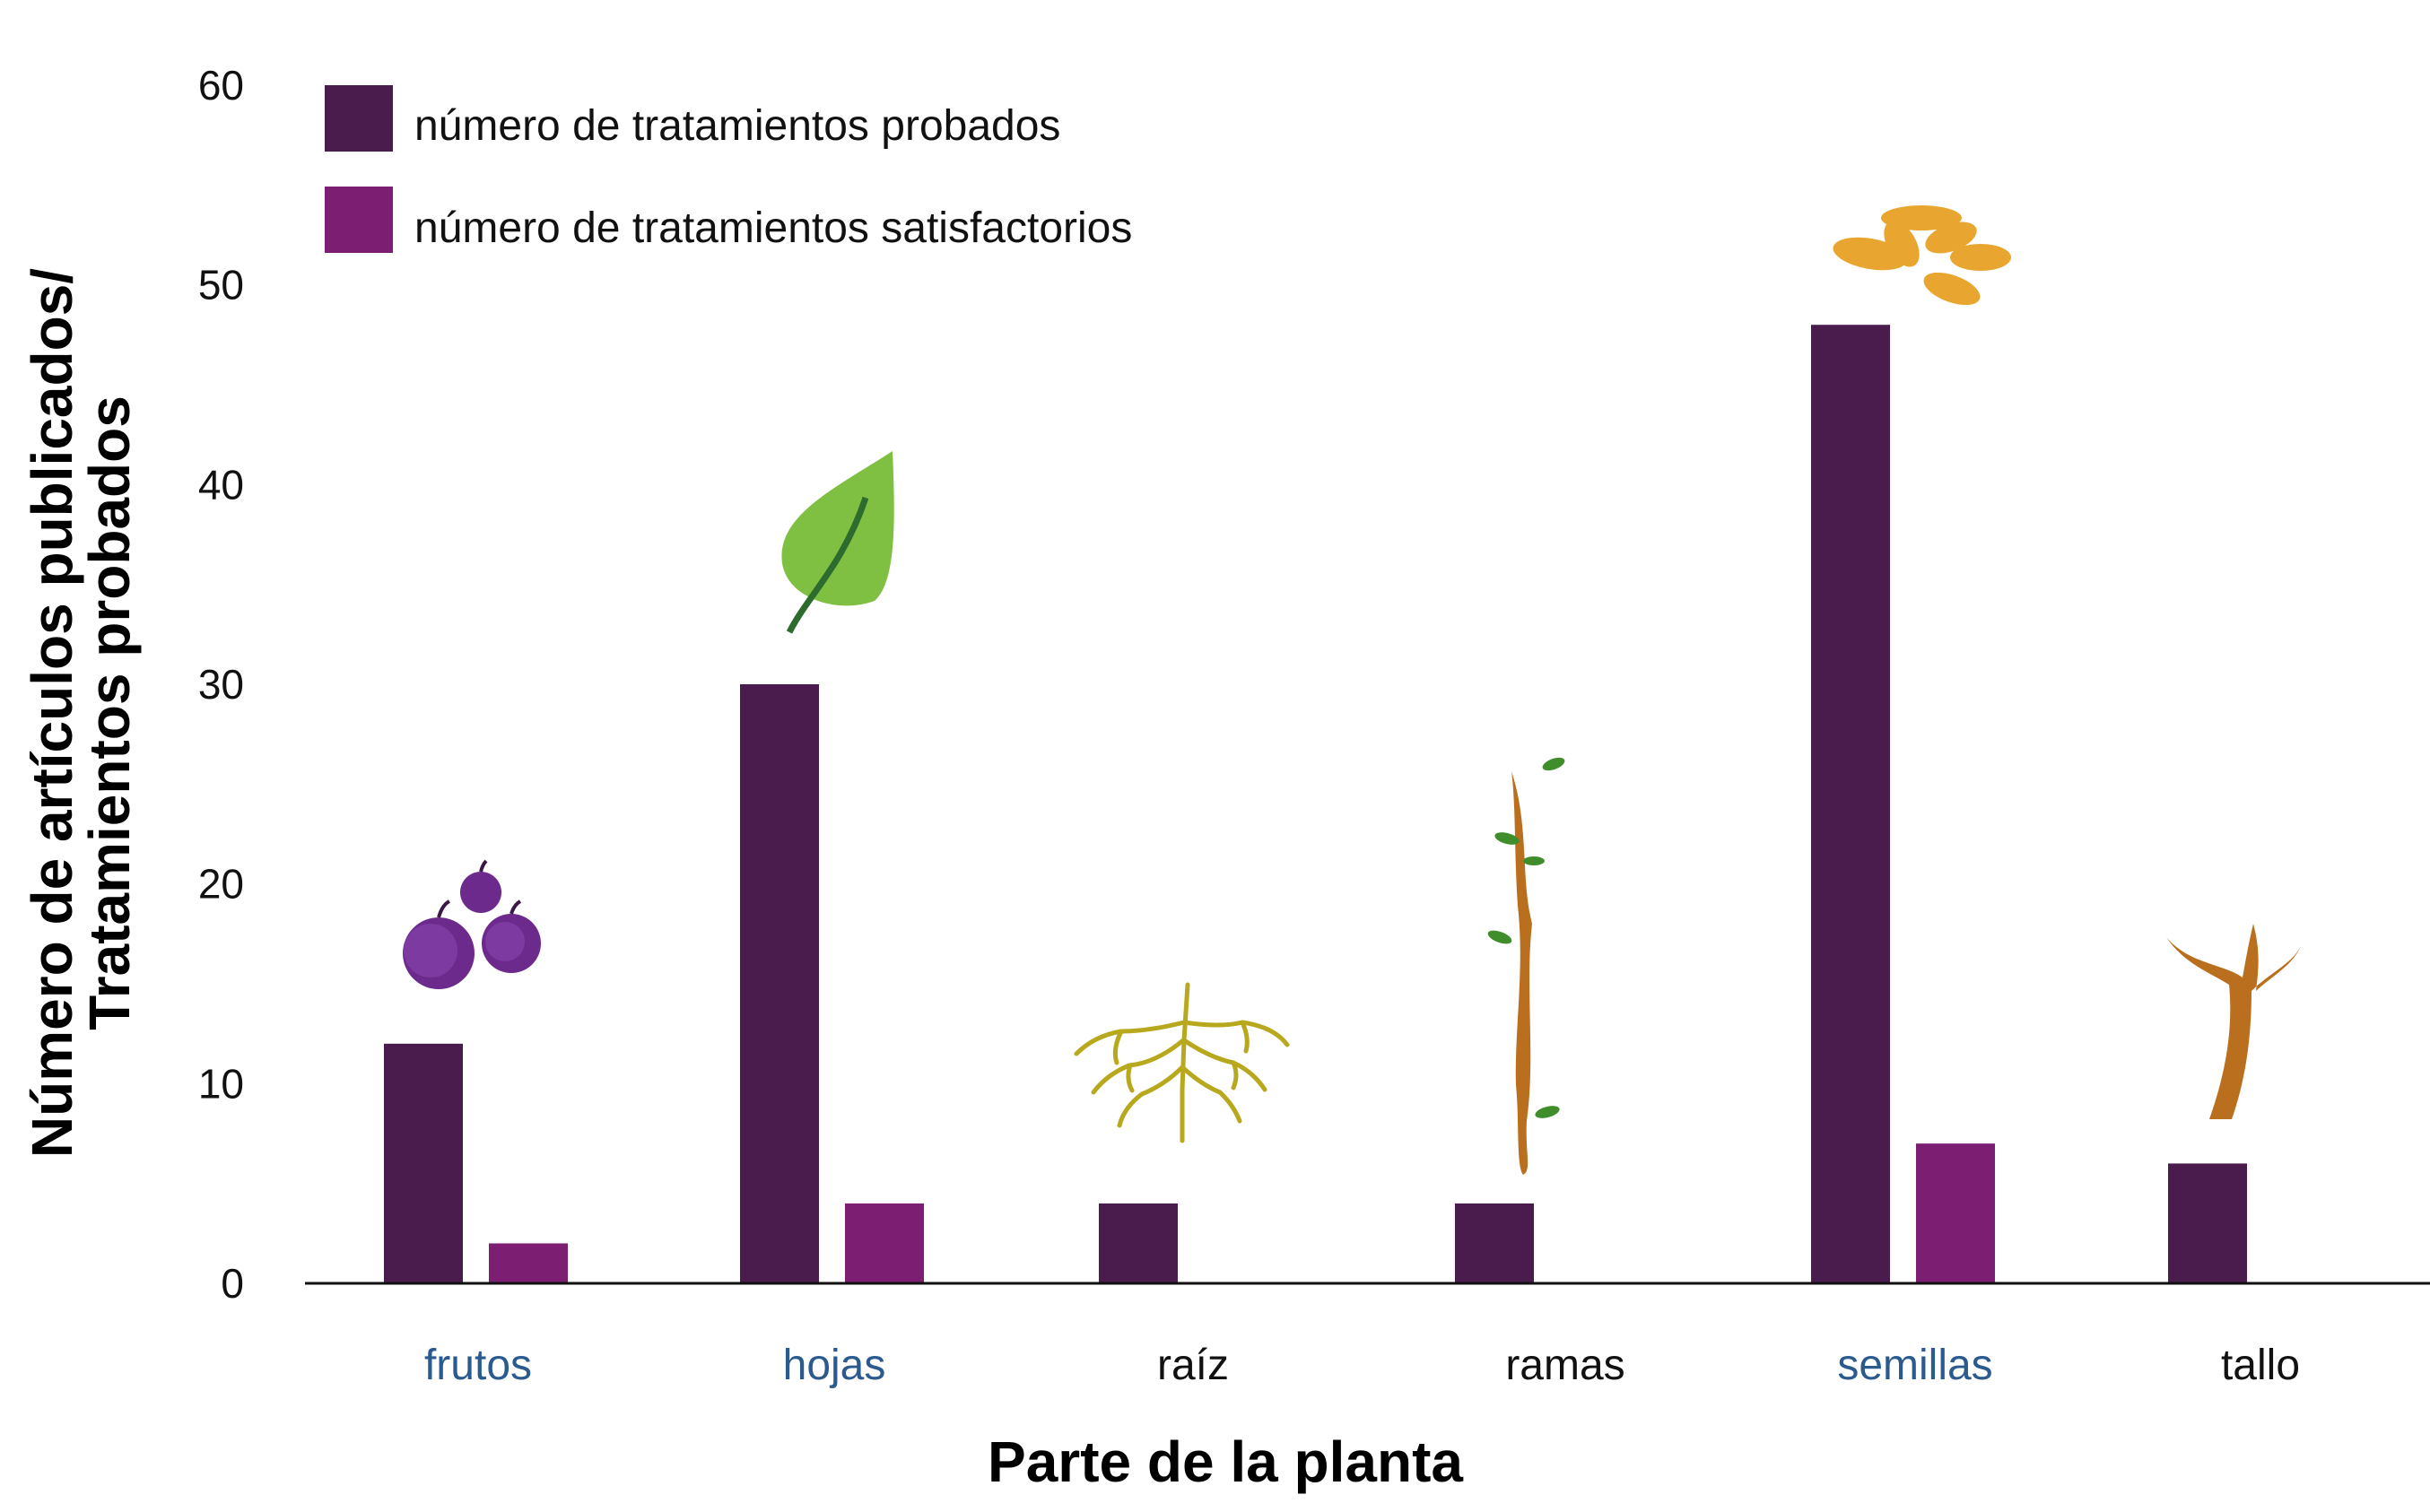  I want to click on y-tick-label: 10, so click(221, 1083).